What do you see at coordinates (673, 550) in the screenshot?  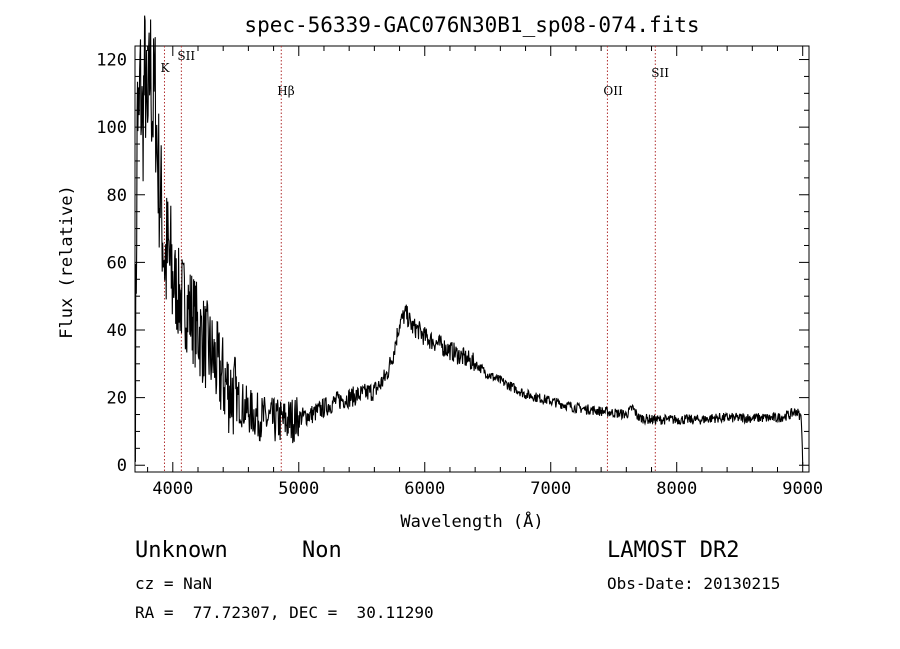 I see `survey-name: LAMOST DR2` at bounding box center [673, 550].